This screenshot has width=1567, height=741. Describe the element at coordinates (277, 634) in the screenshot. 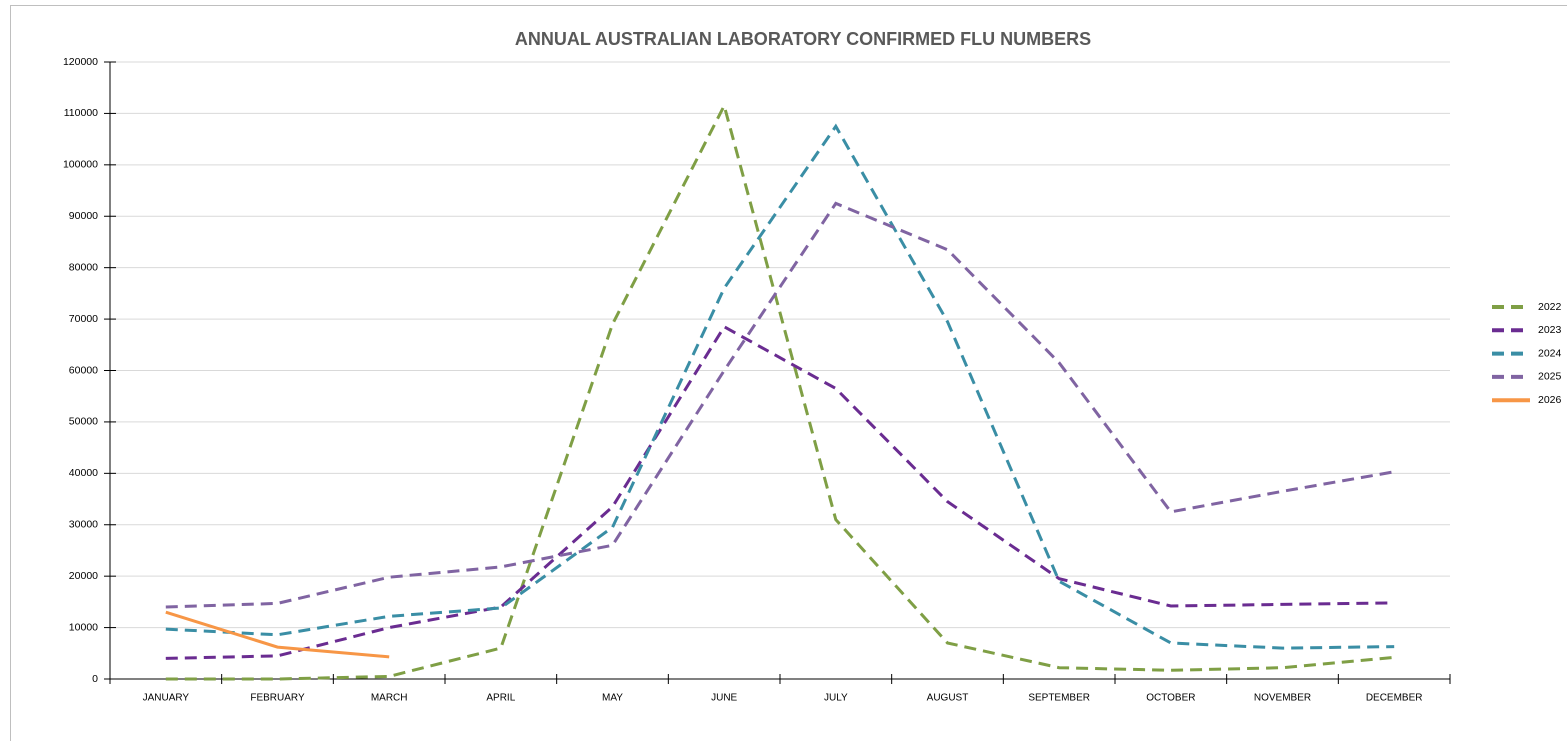

I see `series-line` at that location.